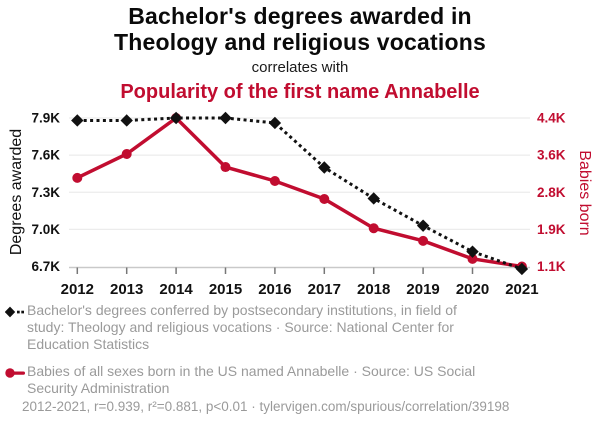 Image resolution: width=600 pixels, height=430 pixels. I want to click on correlates-with-label: correlates with, so click(300, 67).